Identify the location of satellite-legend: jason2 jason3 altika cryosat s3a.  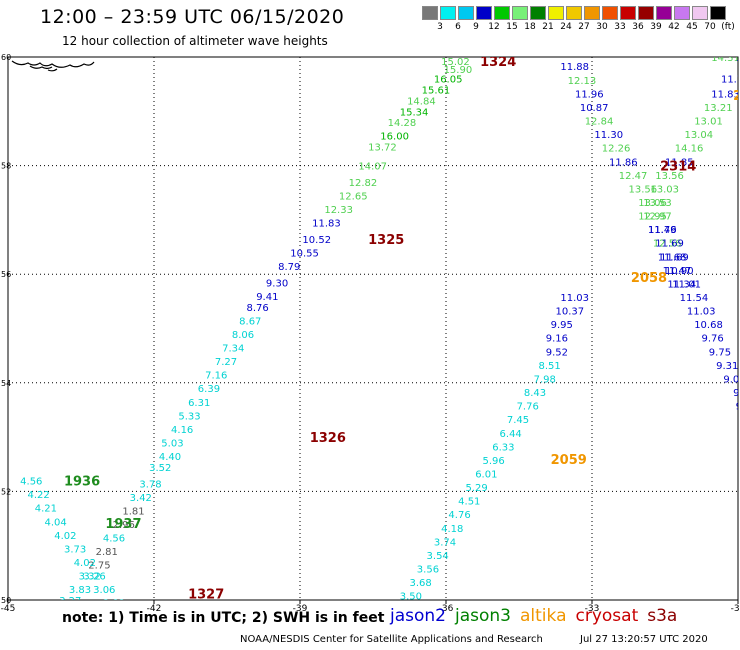
(538, 616).